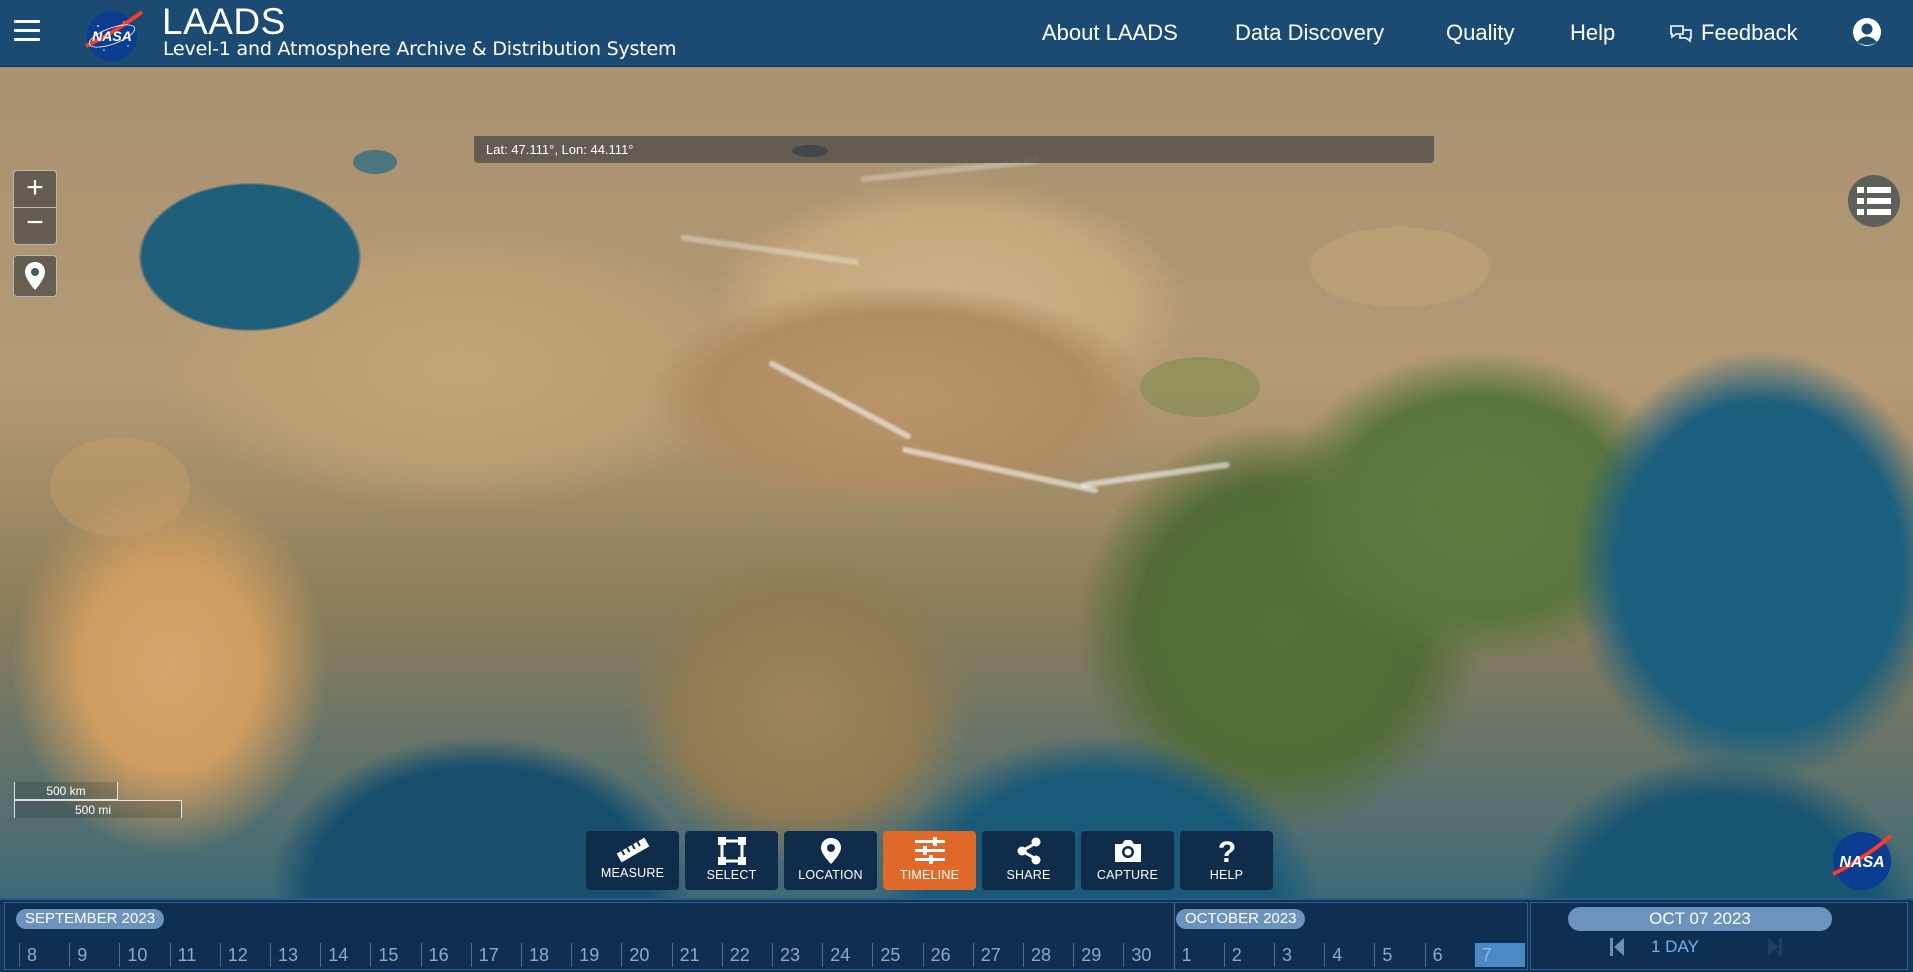 Image resolution: width=1913 pixels, height=972 pixels. What do you see at coordinates (1299, 955) in the screenshot?
I see `day-tick: 3` at bounding box center [1299, 955].